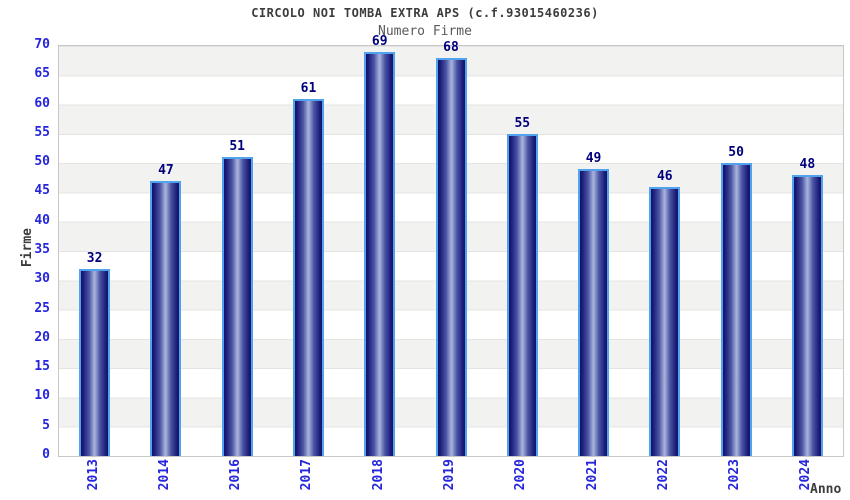  What do you see at coordinates (594, 312) in the screenshot?
I see `bar-2021` at bounding box center [594, 312].